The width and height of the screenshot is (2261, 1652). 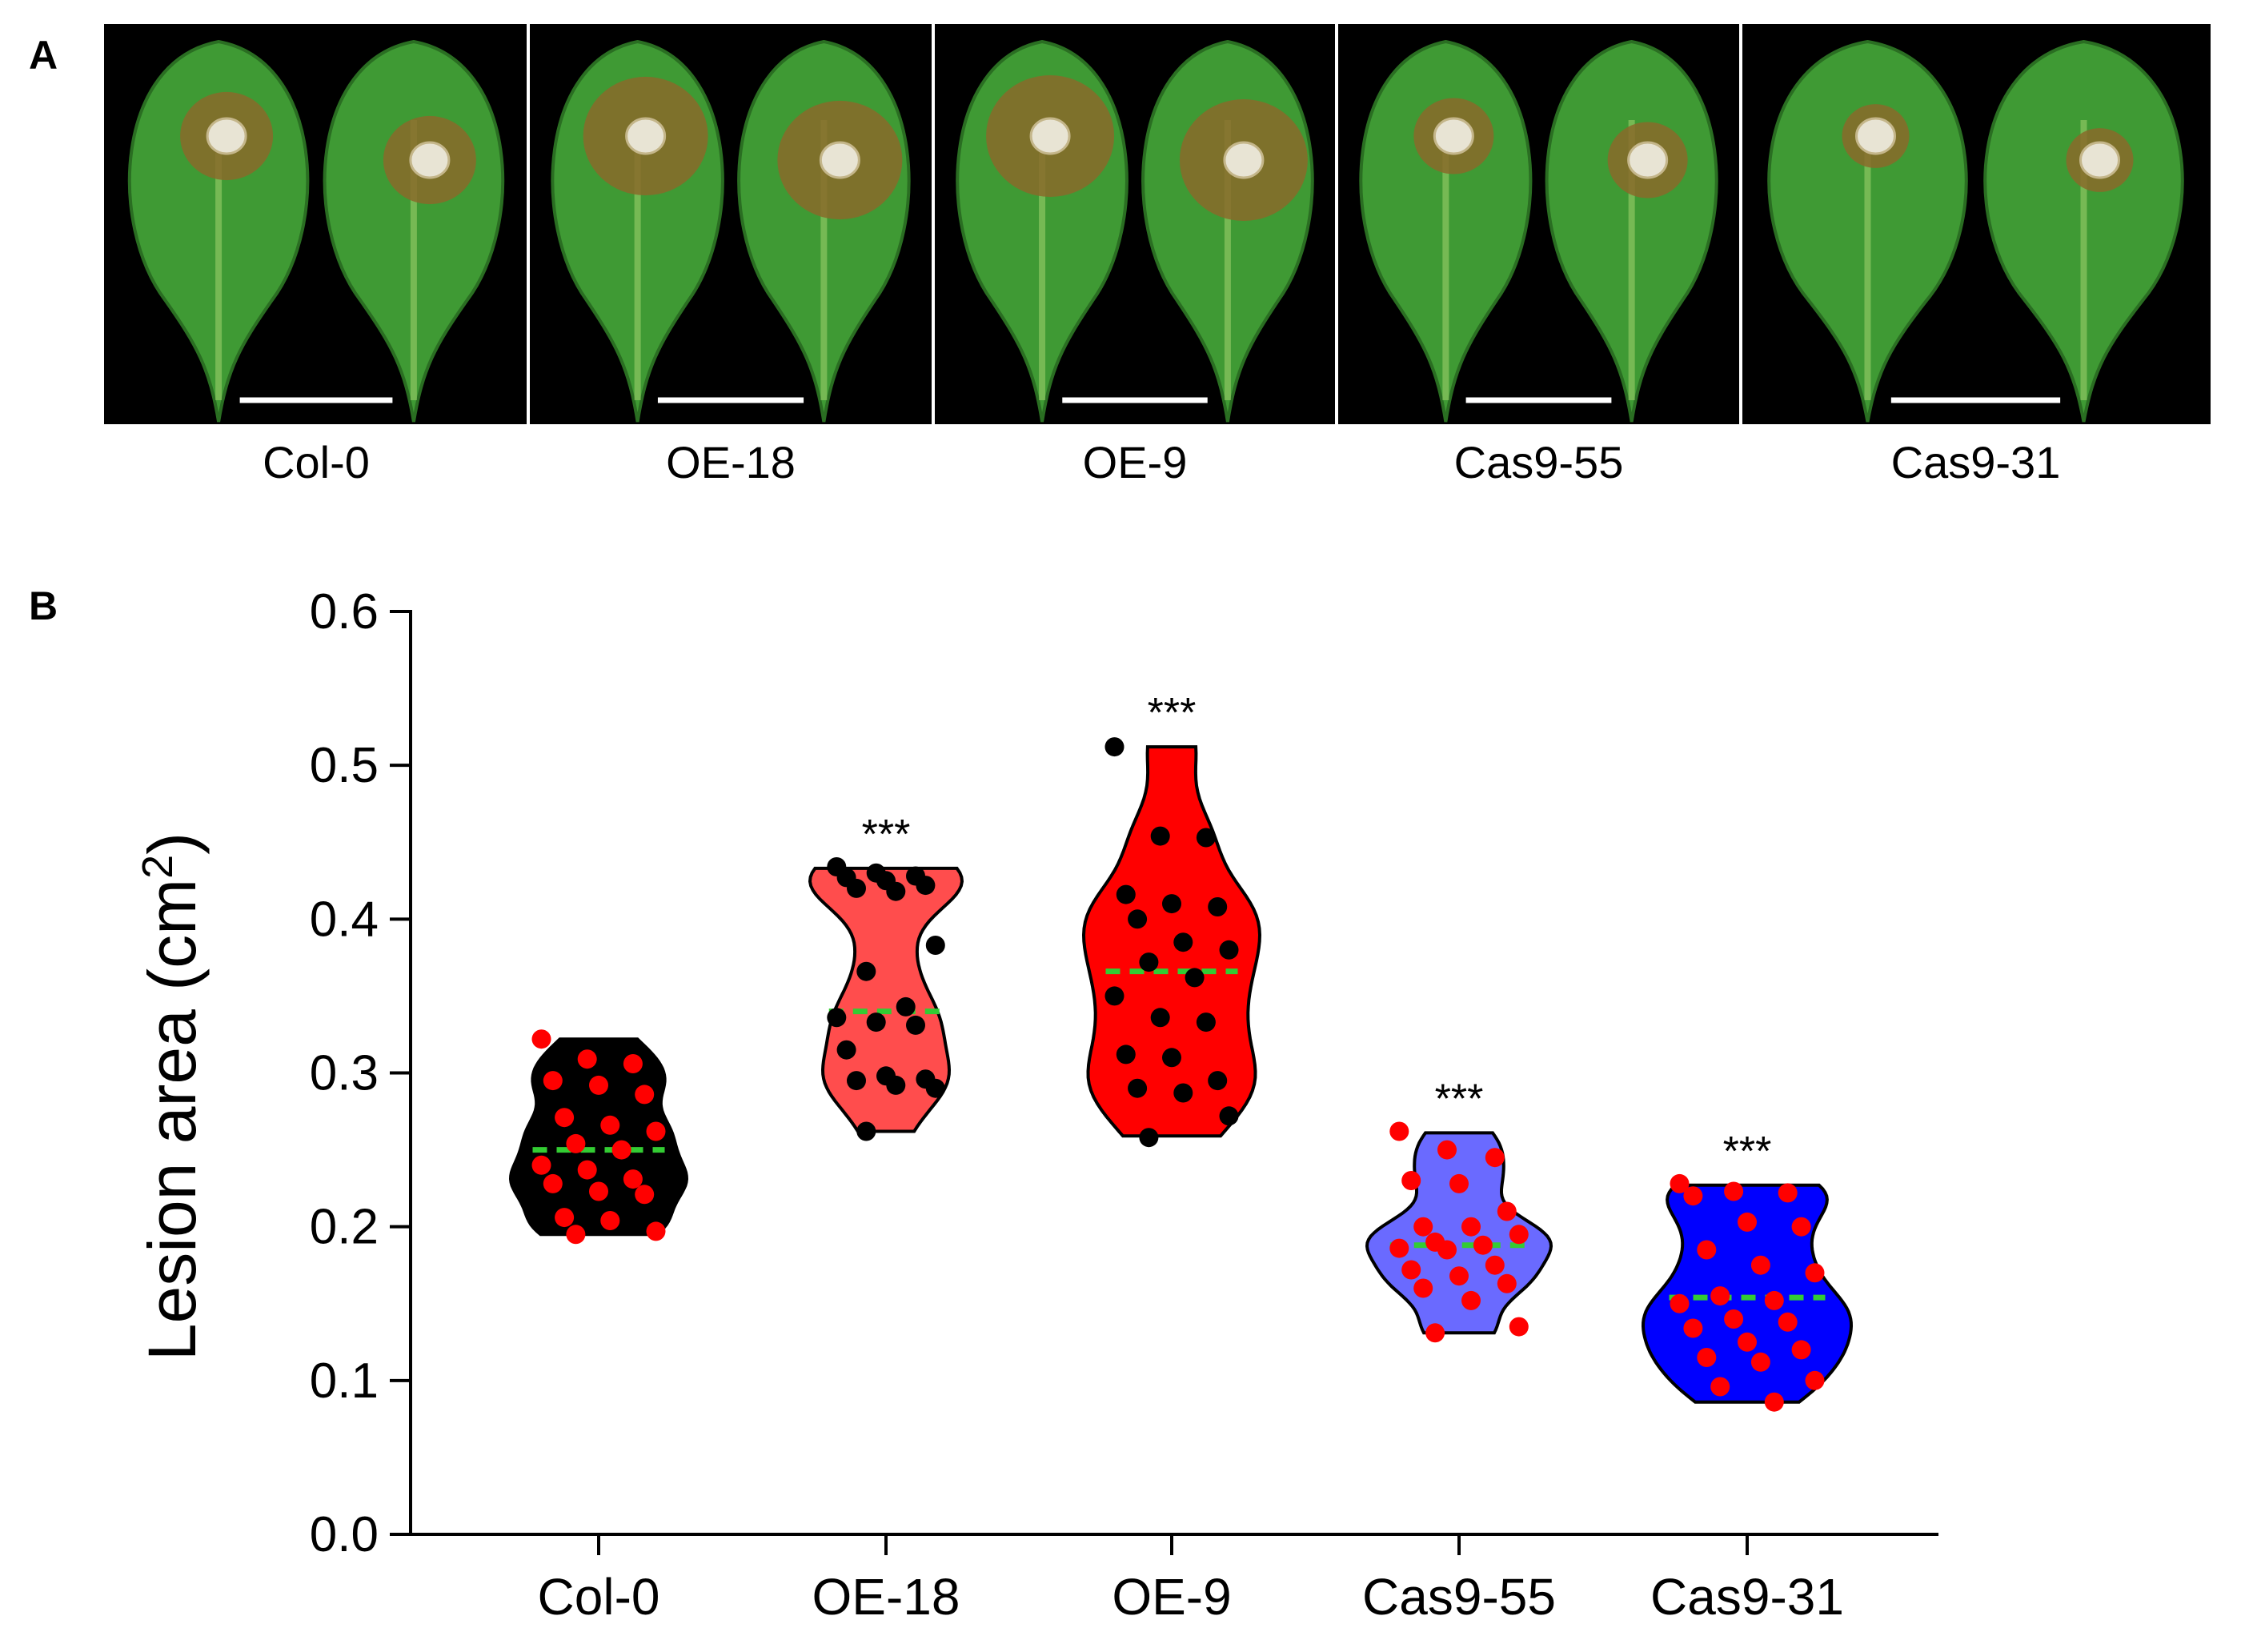 What do you see at coordinates (1135, 462) in the screenshot?
I see `photo-label: OE-9` at bounding box center [1135, 462].